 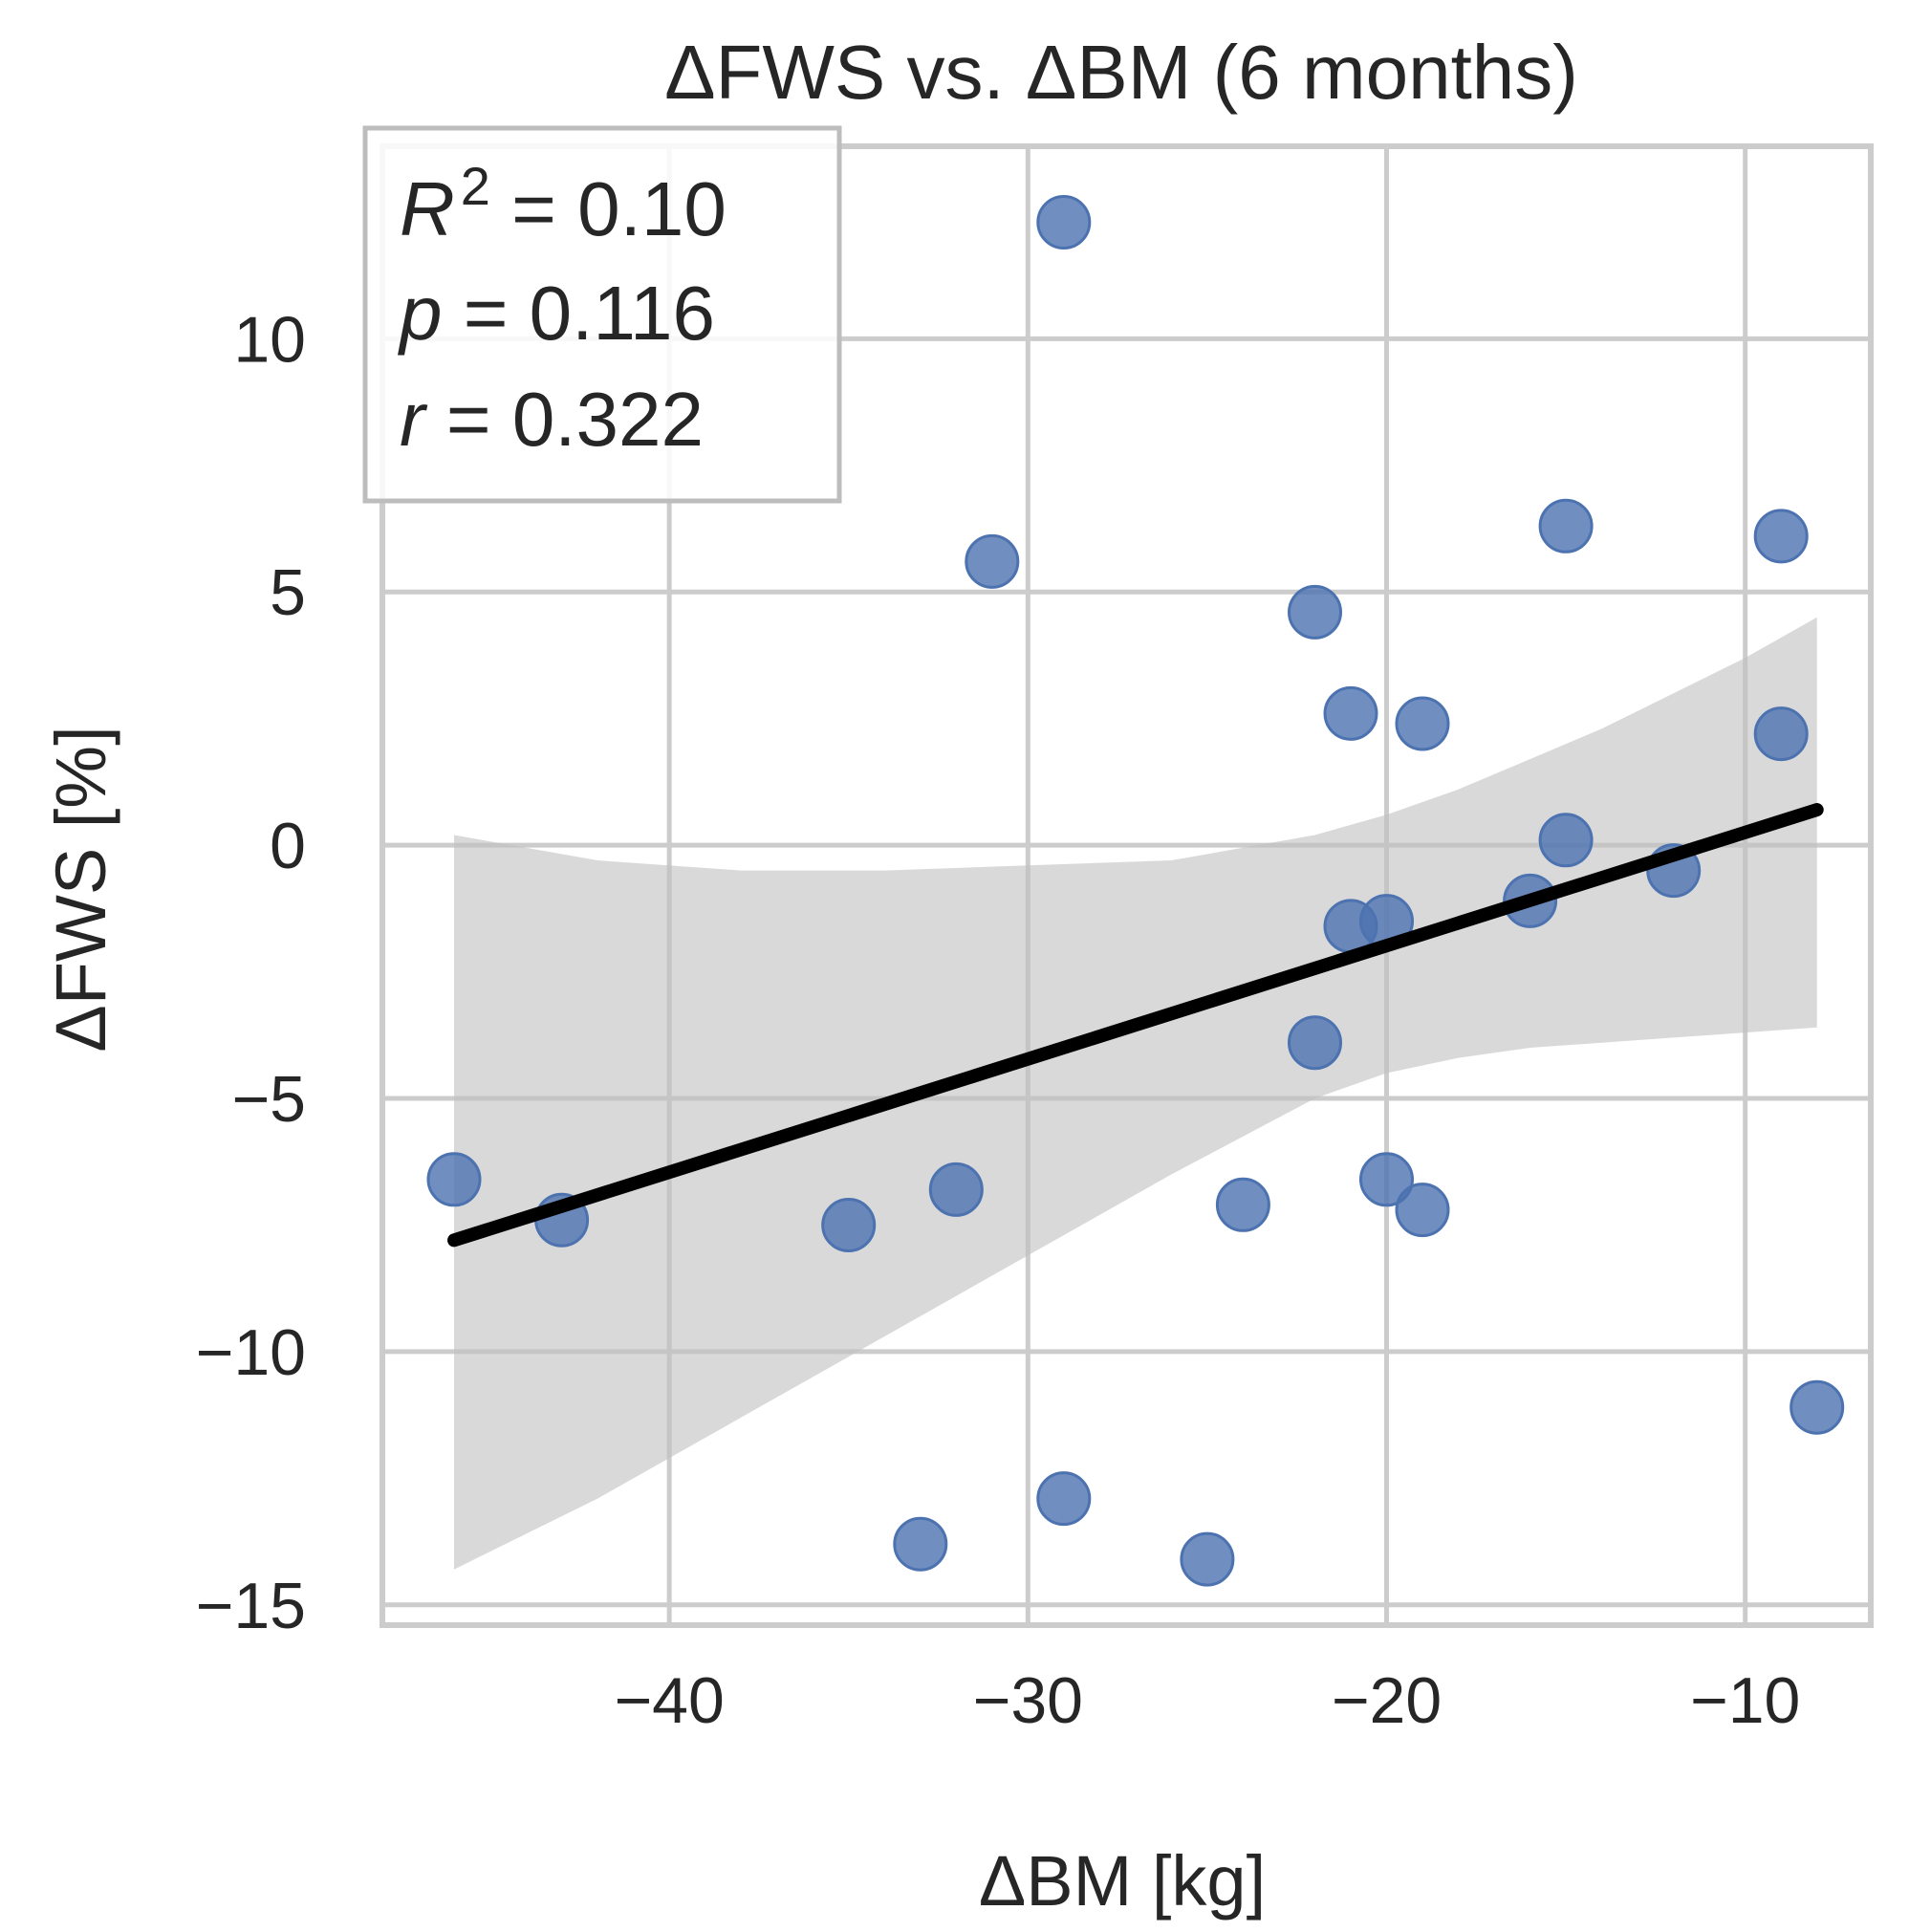 I want to click on stat-r-value: r = 0.322, so click(x=552, y=419).